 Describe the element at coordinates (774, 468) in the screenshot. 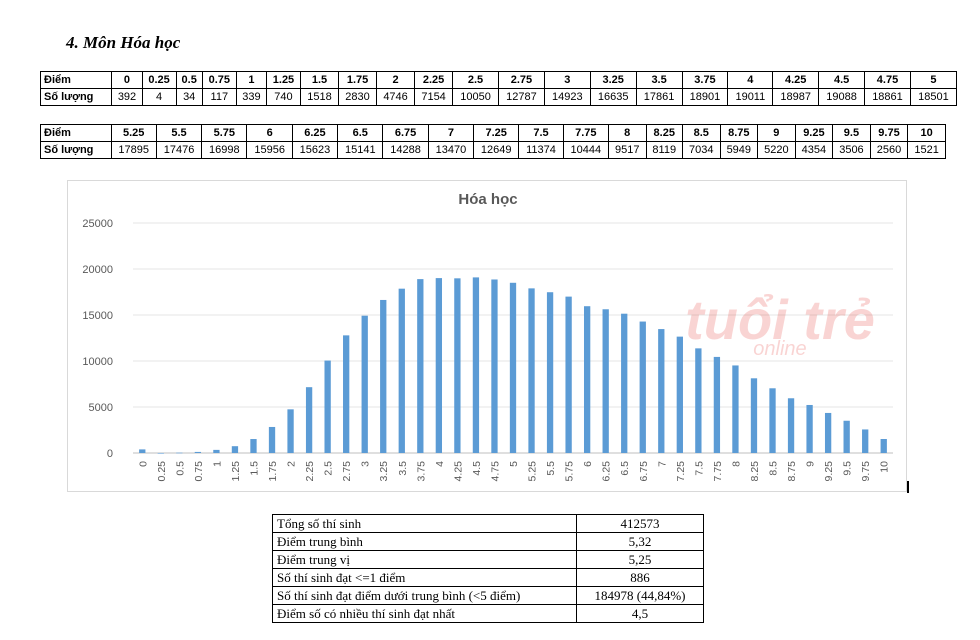

I see `x-tick-label: 8.5` at that location.